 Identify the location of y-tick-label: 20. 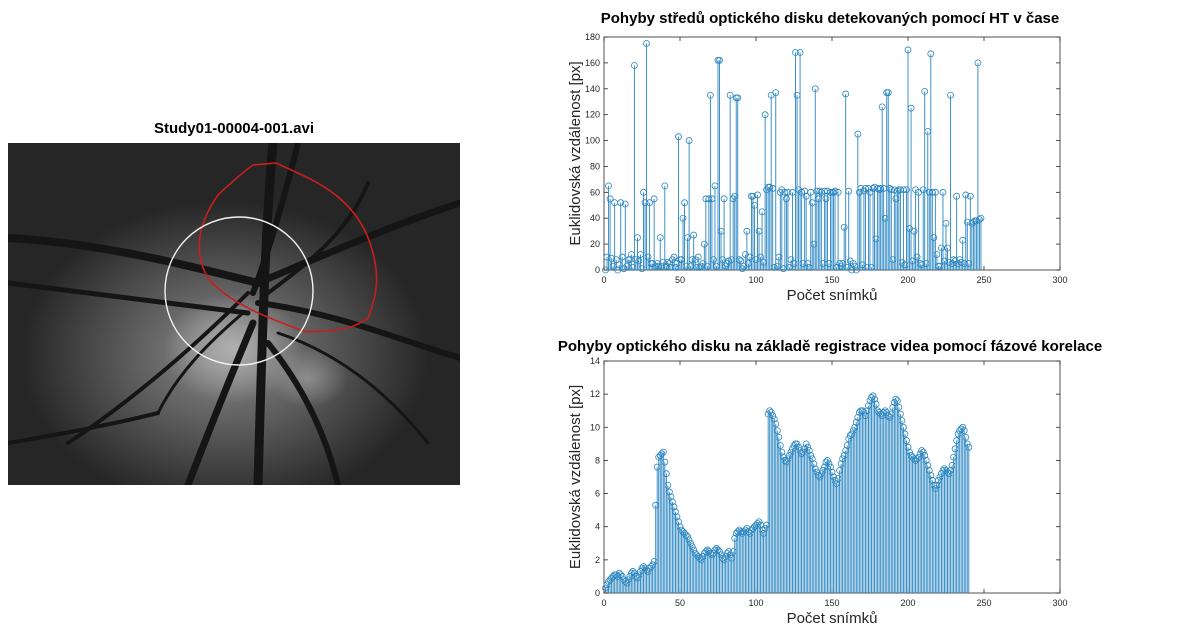
(595, 244).